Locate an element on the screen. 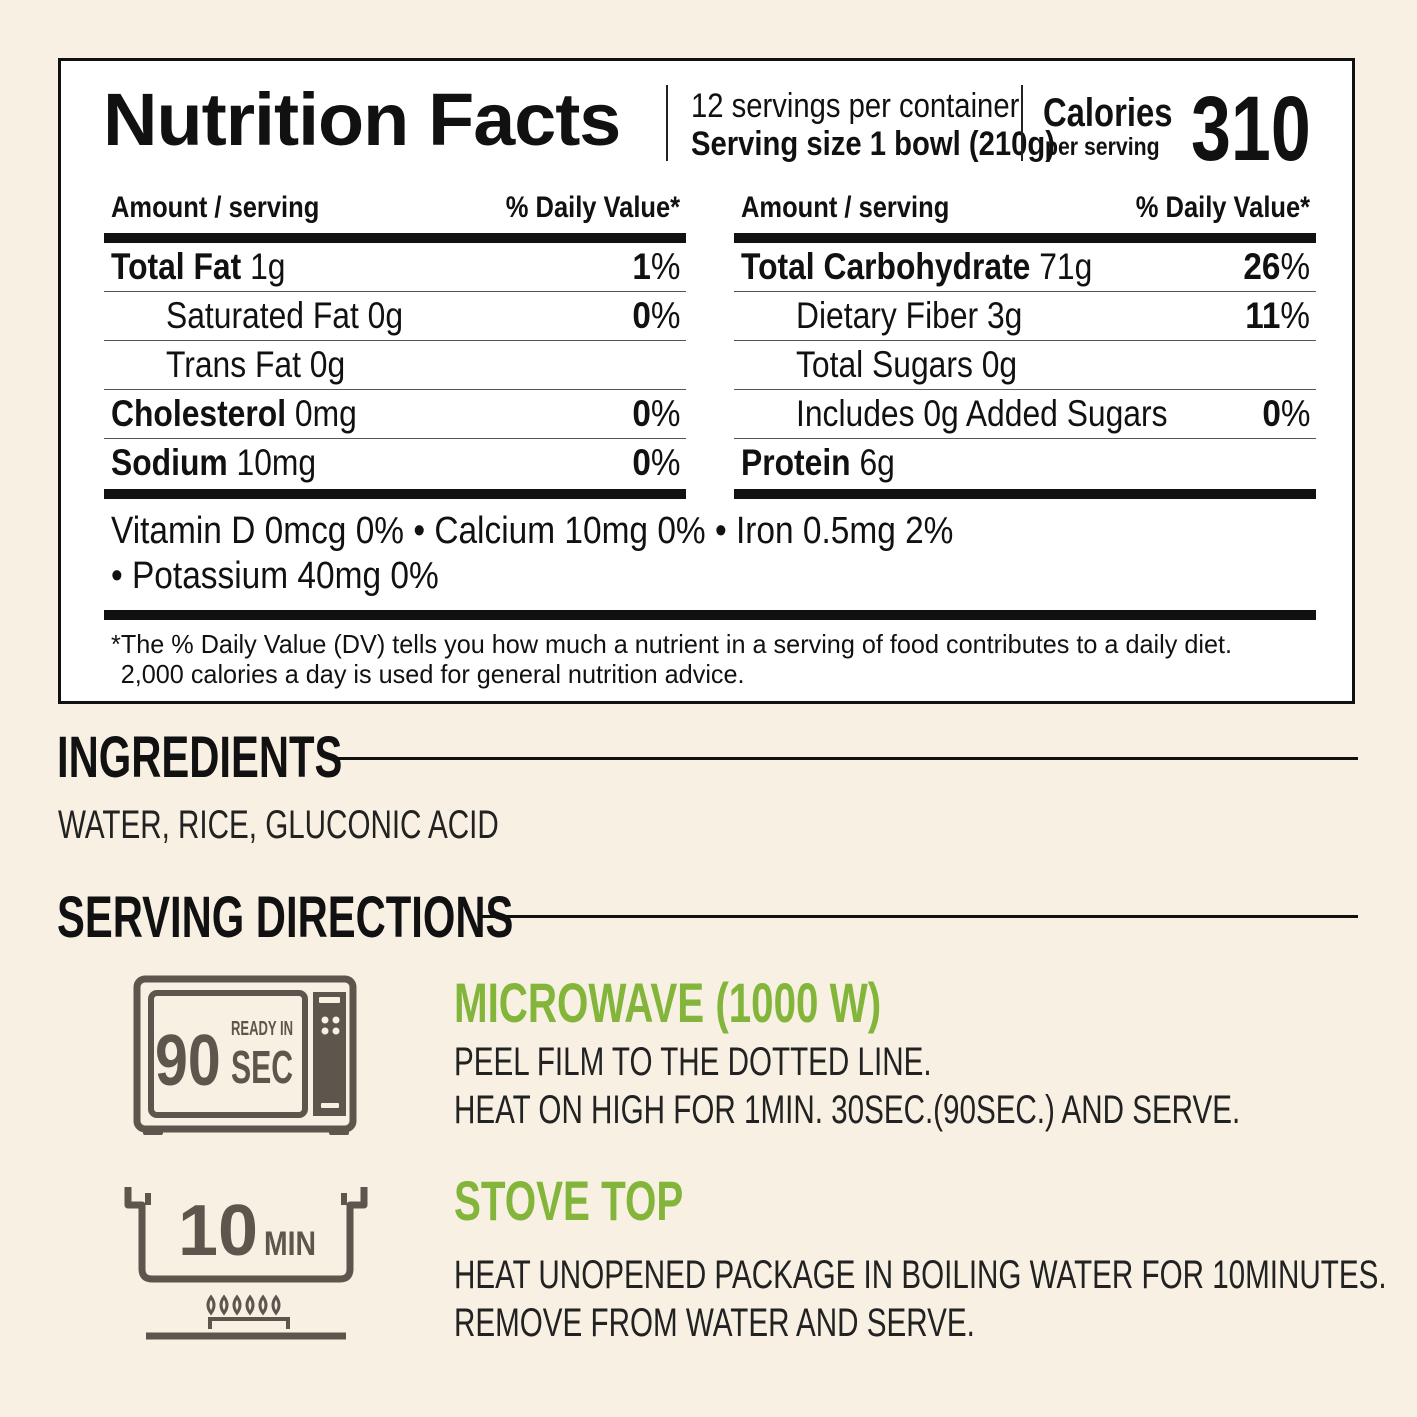  nutrient-amount: 71g is located at coordinates (1061, 266).